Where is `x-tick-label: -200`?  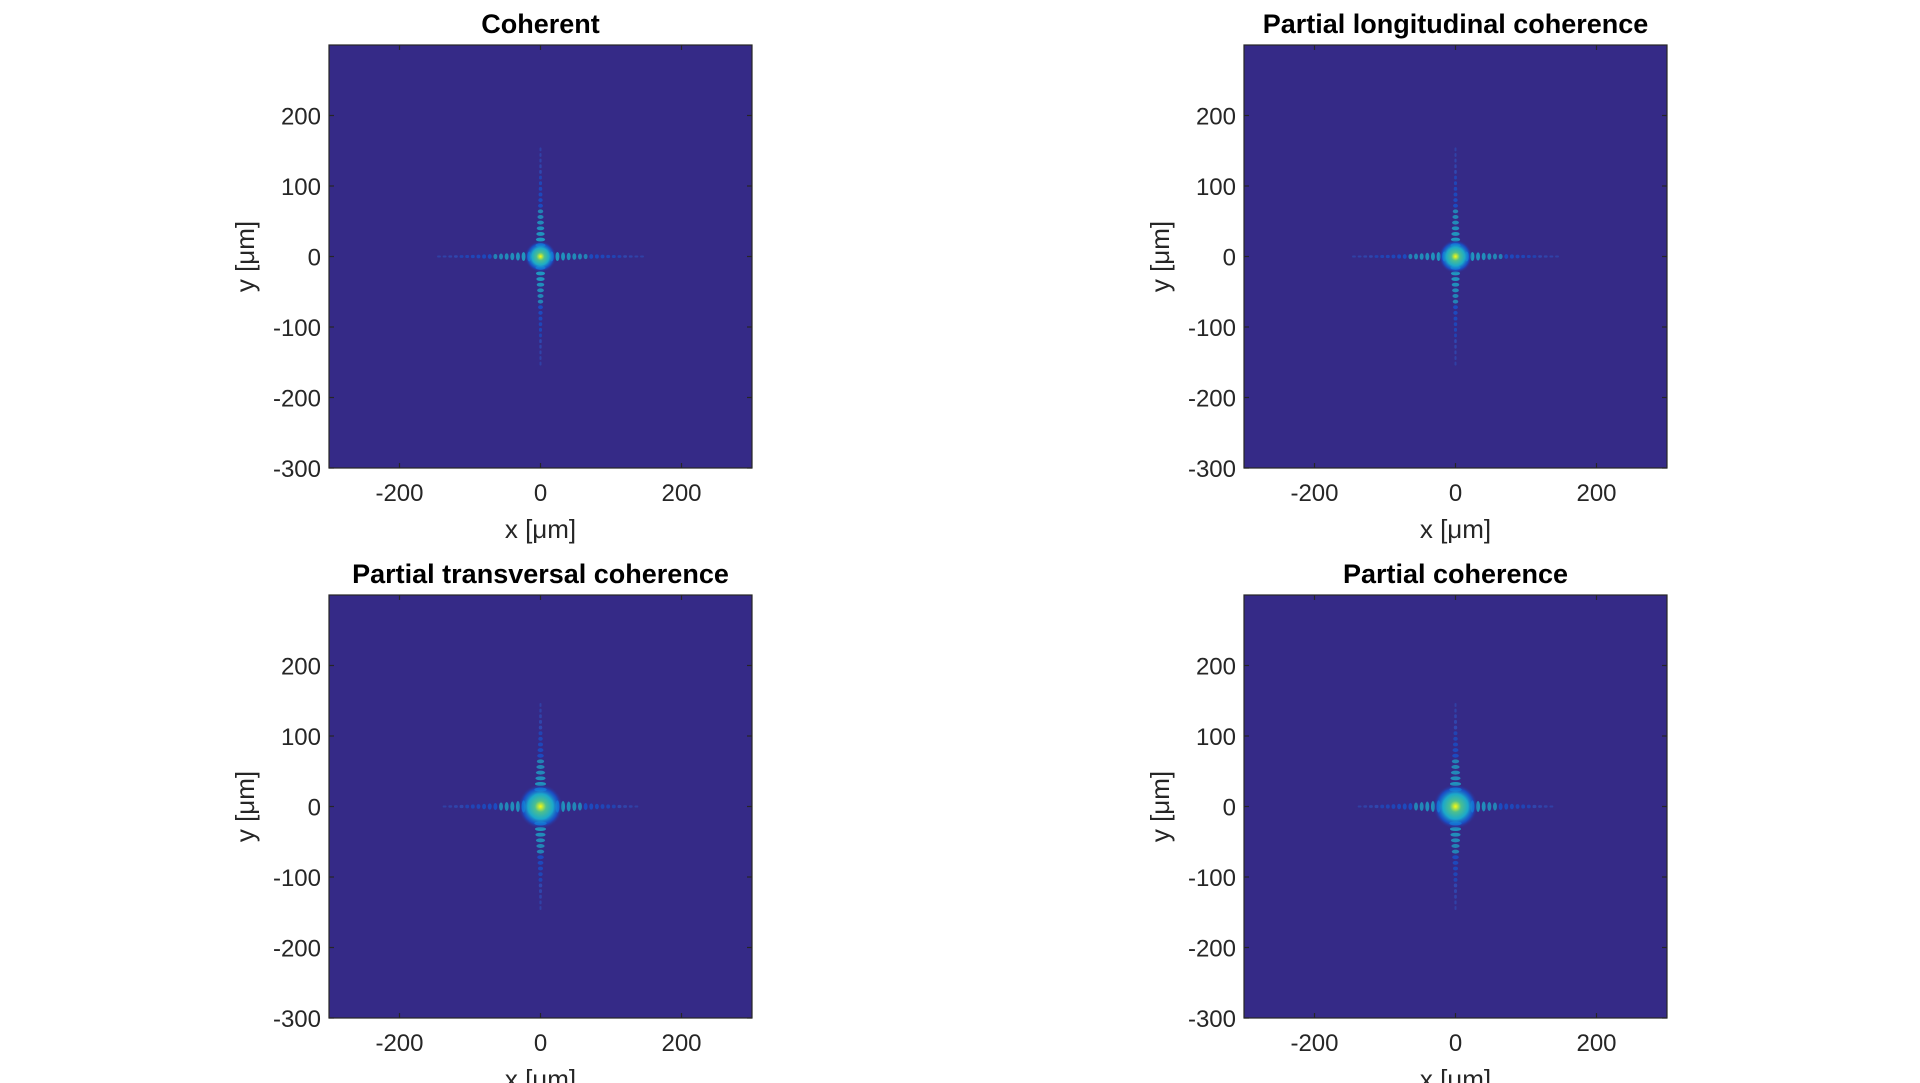 x-tick-label: -200 is located at coordinates (1314, 493).